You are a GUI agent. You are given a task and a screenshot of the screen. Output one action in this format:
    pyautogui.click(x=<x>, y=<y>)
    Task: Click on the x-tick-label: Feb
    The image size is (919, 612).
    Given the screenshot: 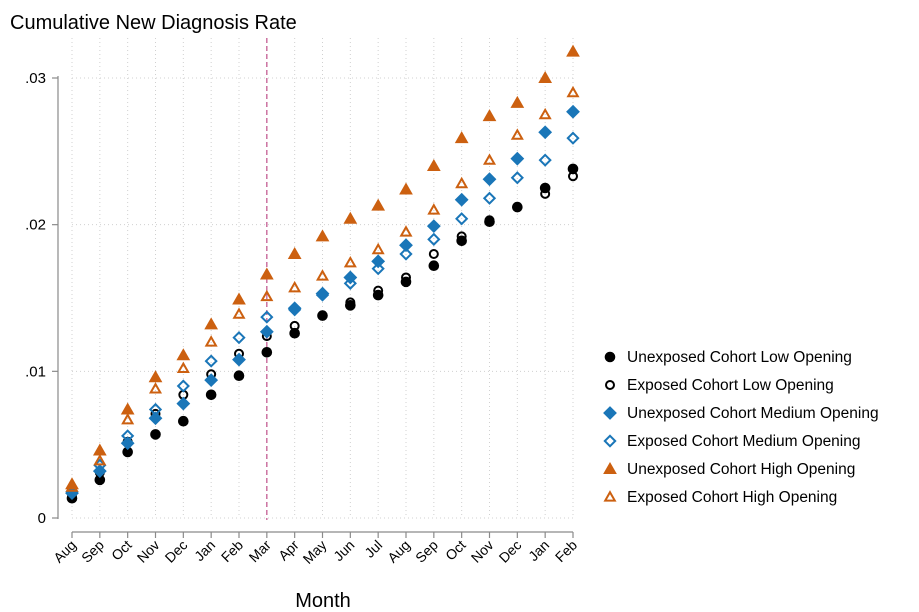 What is the action you would take?
    pyautogui.click(x=566, y=551)
    